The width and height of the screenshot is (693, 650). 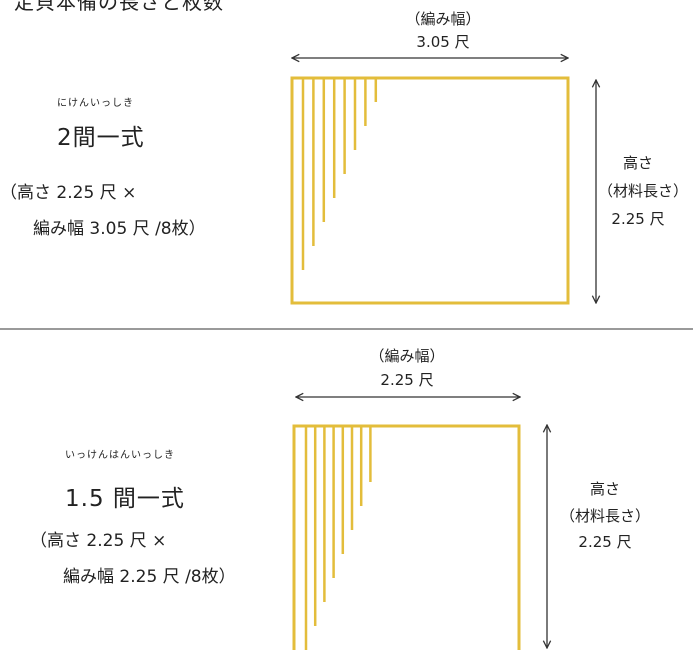 What do you see at coordinates (119, 7) in the screenshot?
I see `page-title: 定貝本備の長さと枚数` at bounding box center [119, 7].